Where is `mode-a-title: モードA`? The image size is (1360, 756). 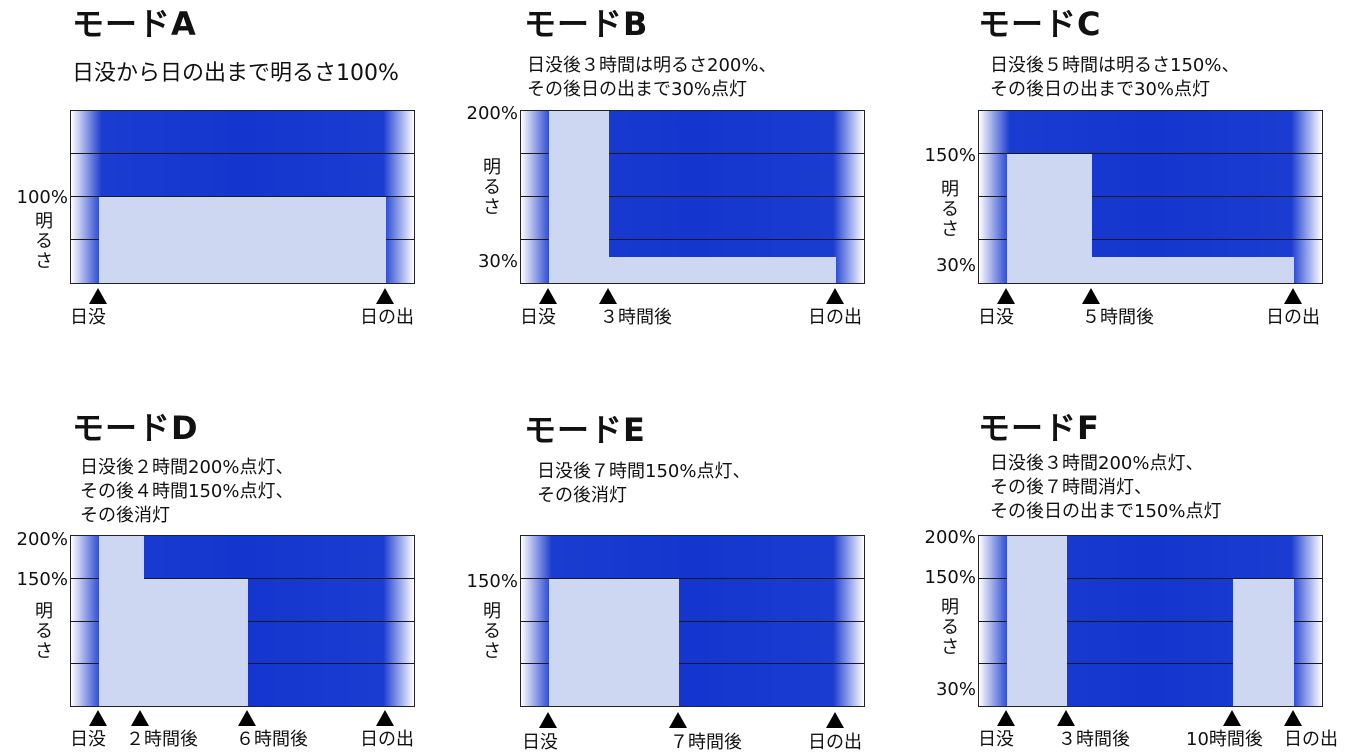
mode-a-title: モードA is located at coordinates (134, 24).